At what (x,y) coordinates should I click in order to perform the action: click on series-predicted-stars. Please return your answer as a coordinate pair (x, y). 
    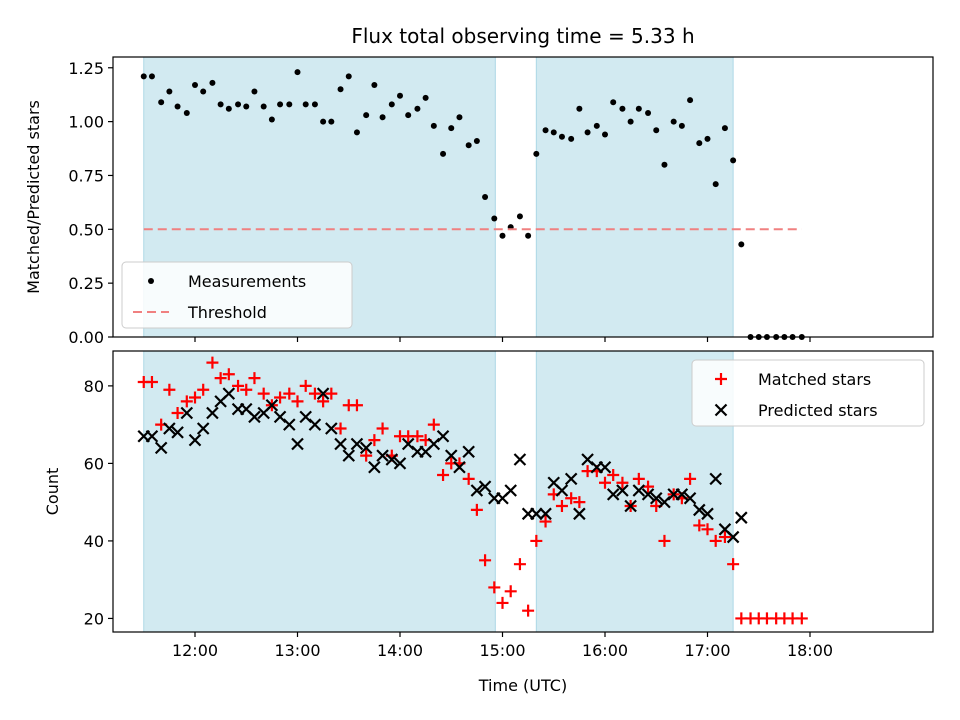
    Looking at the image, I should click on (442, 465).